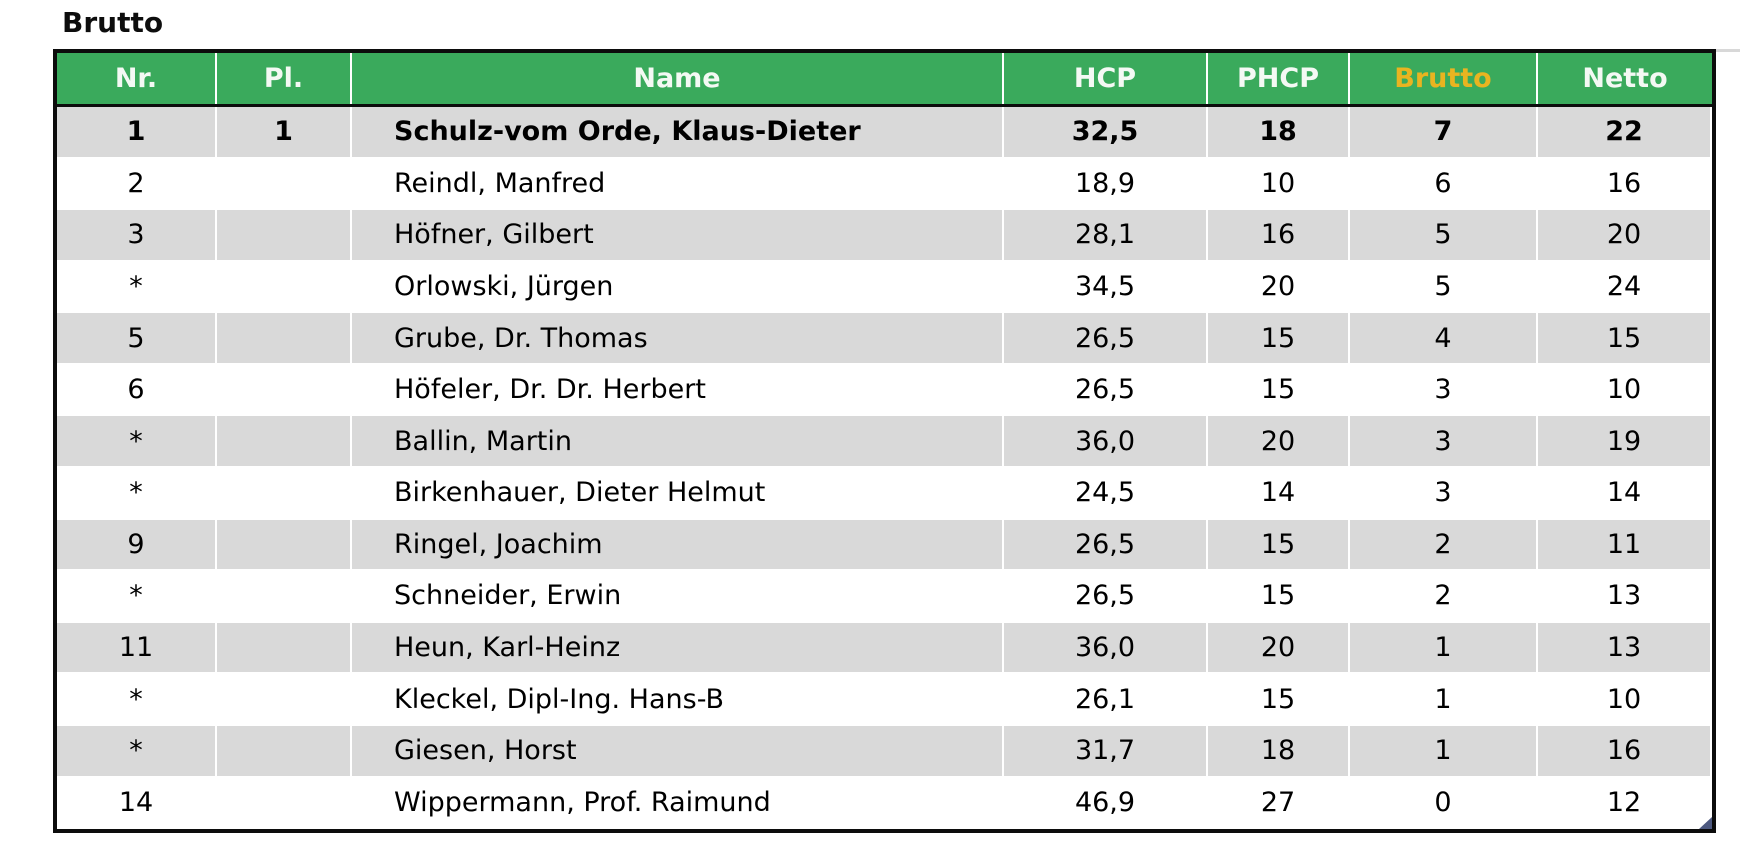 This screenshot has height=845, width=1740. Describe the element at coordinates (1444, 133) in the screenshot. I see `cell-brutto: 7` at that location.